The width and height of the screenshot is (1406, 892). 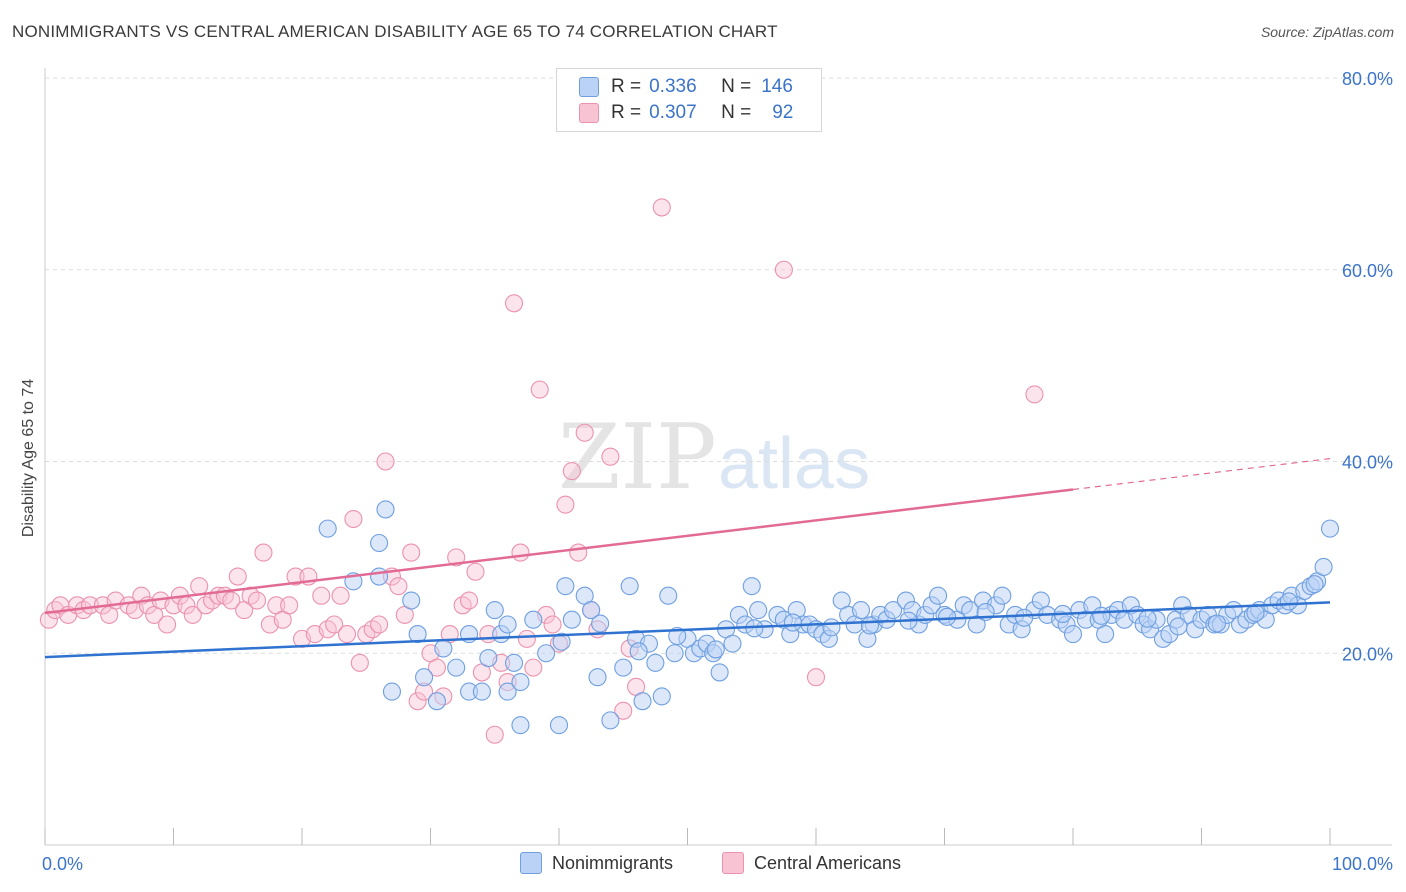 I want to click on legend-n-value: 92, so click(x=783, y=112).